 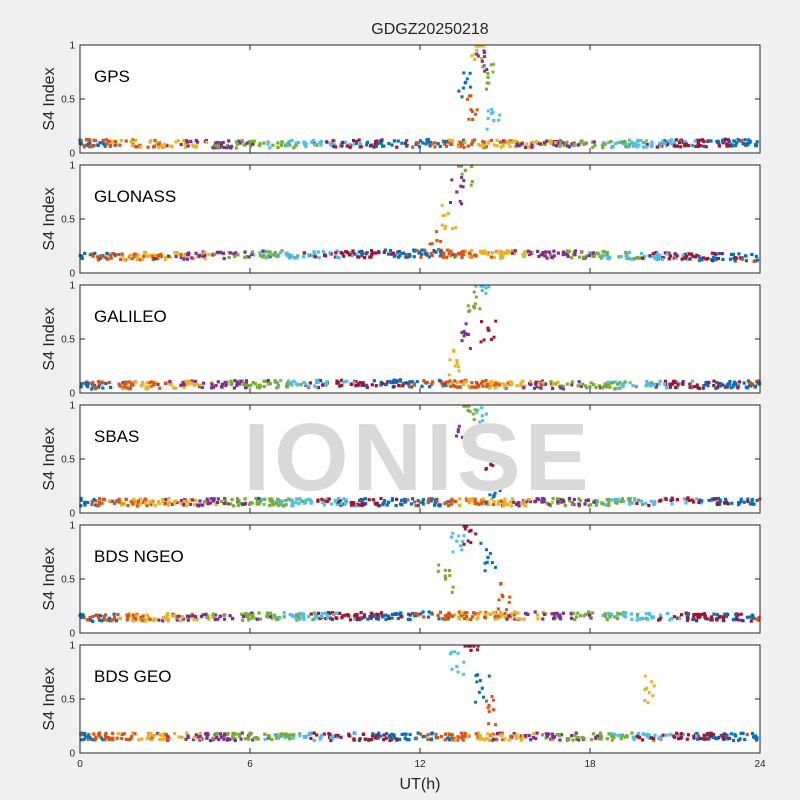 What do you see at coordinates (430, 29) in the screenshot?
I see `chart-title: GDGZ20250218` at bounding box center [430, 29].